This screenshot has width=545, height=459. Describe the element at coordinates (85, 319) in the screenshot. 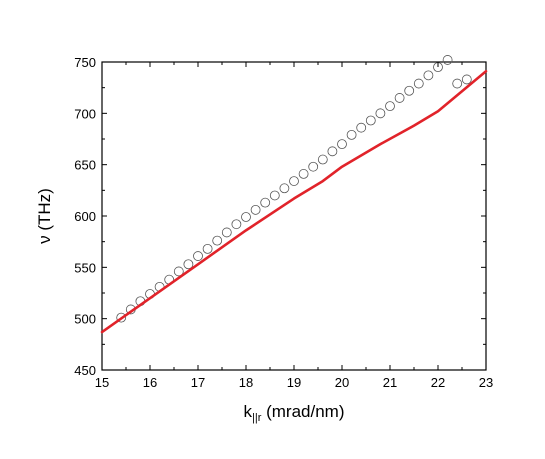

I see `y-tick-label: 500` at that location.